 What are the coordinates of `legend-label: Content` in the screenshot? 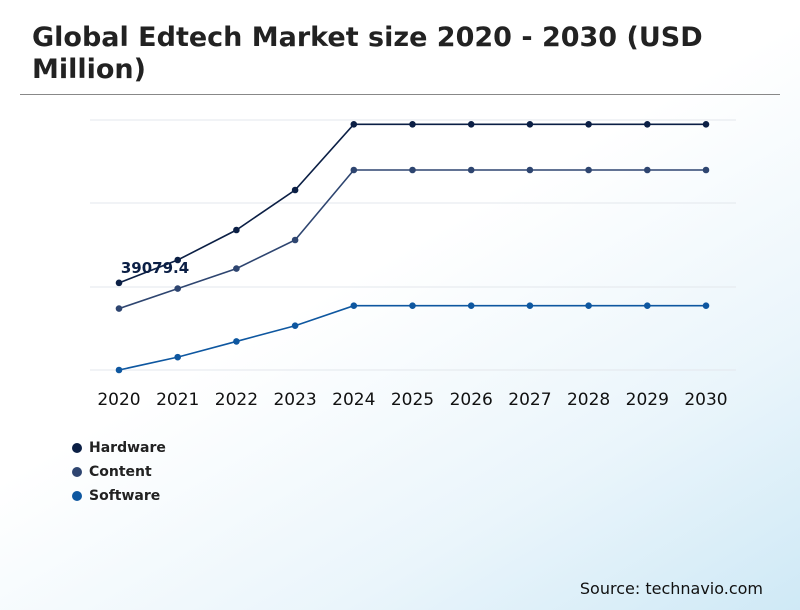 It's located at (120, 472).